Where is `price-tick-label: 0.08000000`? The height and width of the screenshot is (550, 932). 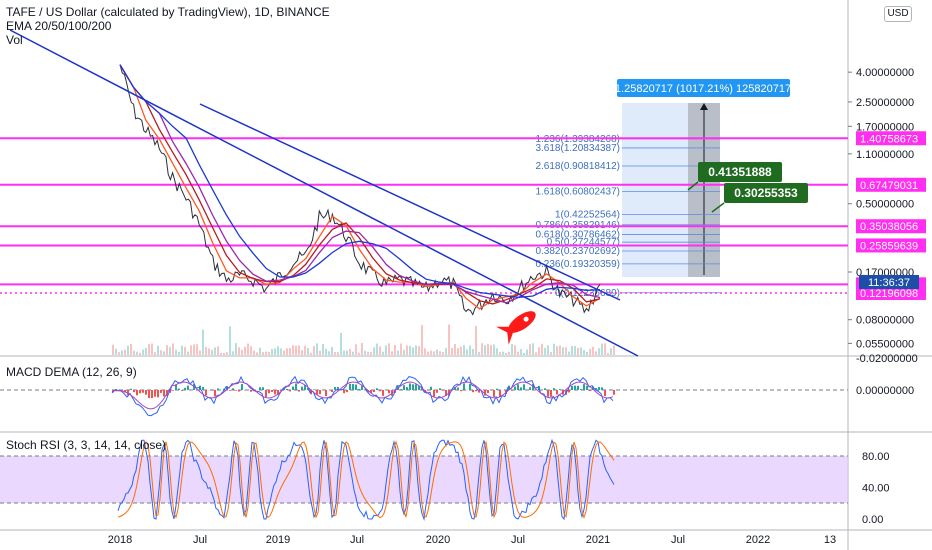 price-tick-label: 0.08000000 is located at coordinates (885, 321).